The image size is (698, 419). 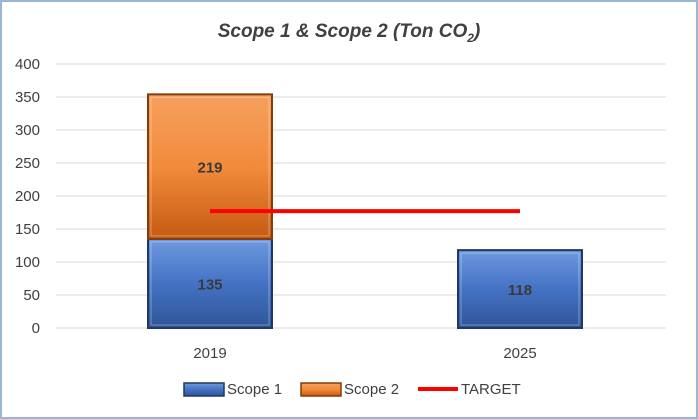 I want to click on data-label: 219, so click(x=209, y=168).